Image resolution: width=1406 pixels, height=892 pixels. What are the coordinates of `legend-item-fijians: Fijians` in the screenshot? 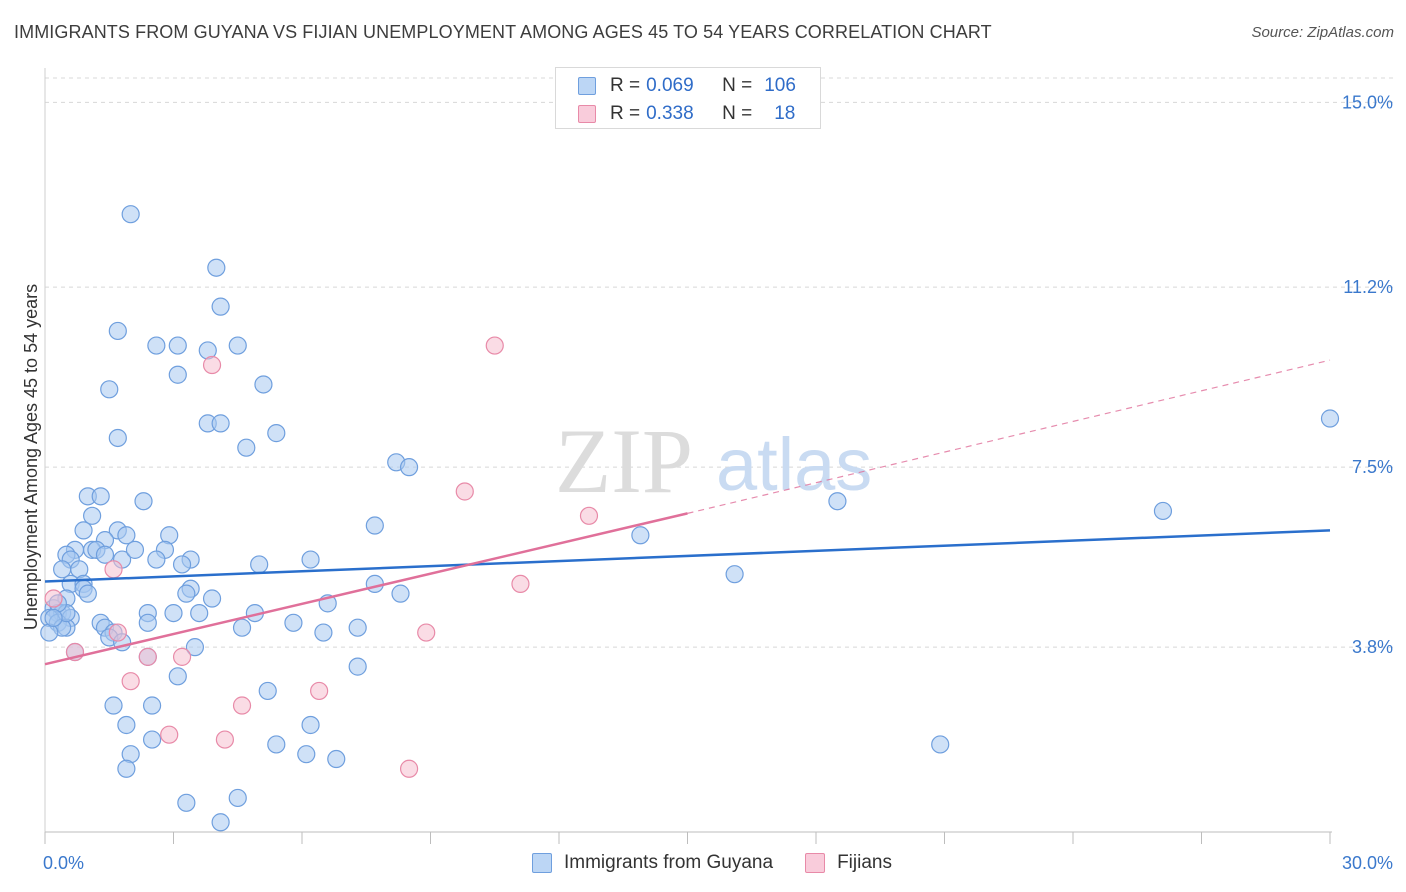 It's located at (848, 863).